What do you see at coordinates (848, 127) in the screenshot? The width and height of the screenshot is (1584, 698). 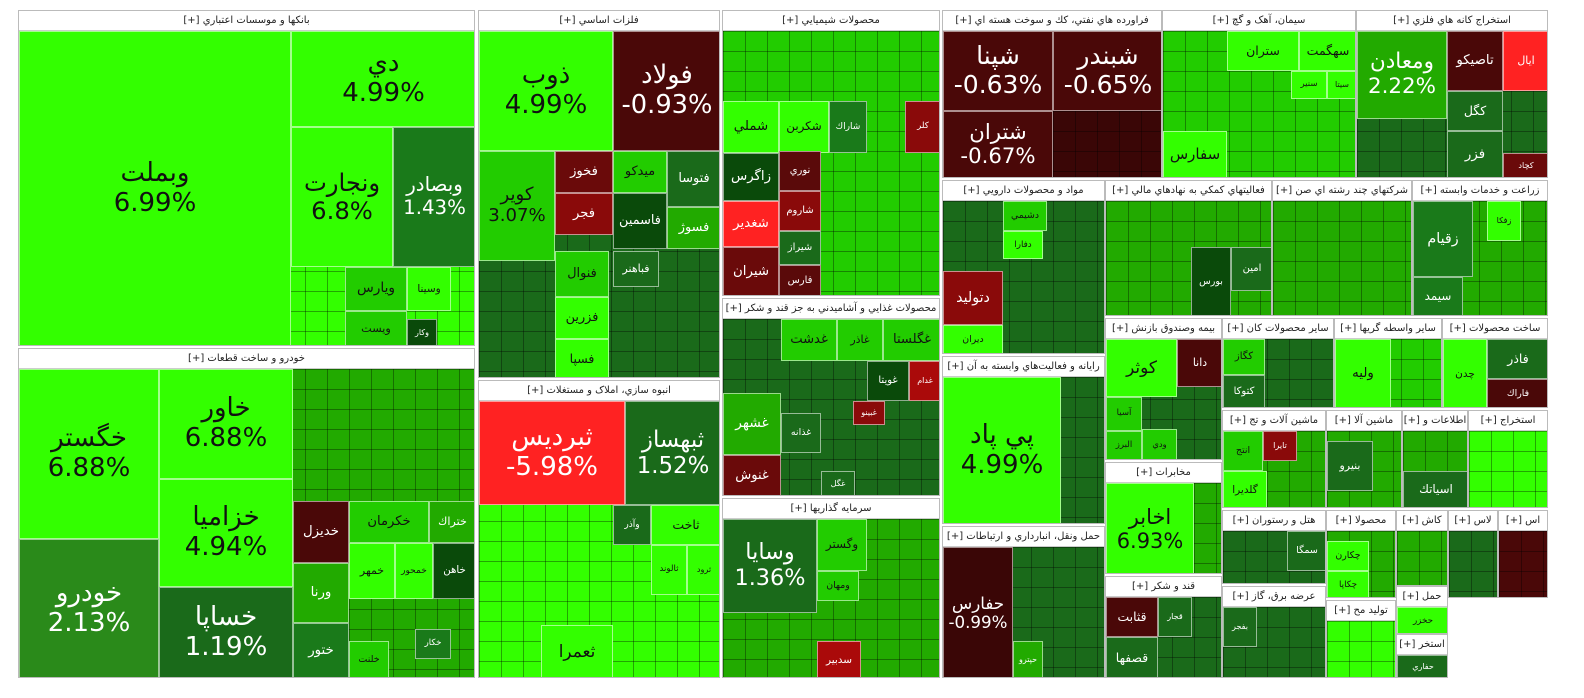 I see `stock-tile: شاراك` at bounding box center [848, 127].